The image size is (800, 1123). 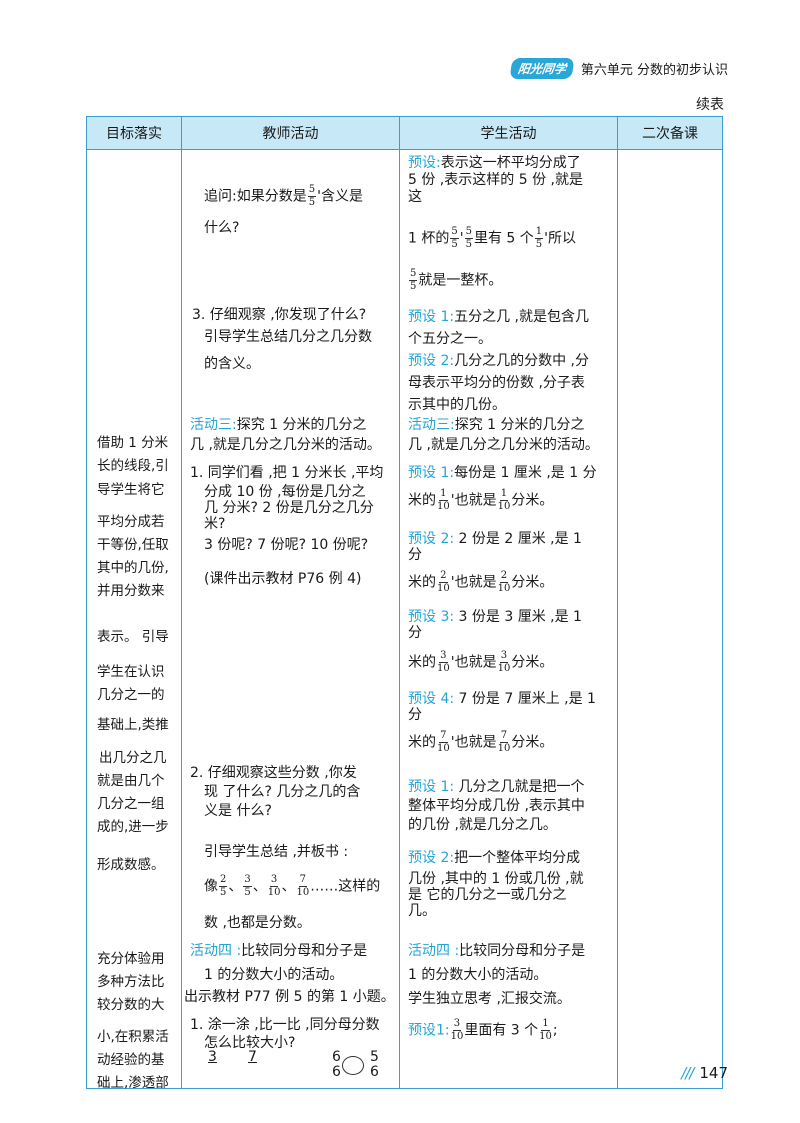 What do you see at coordinates (133, 545) in the screenshot?
I see `goal-line: 干等份,任取` at bounding box center [133, 545].